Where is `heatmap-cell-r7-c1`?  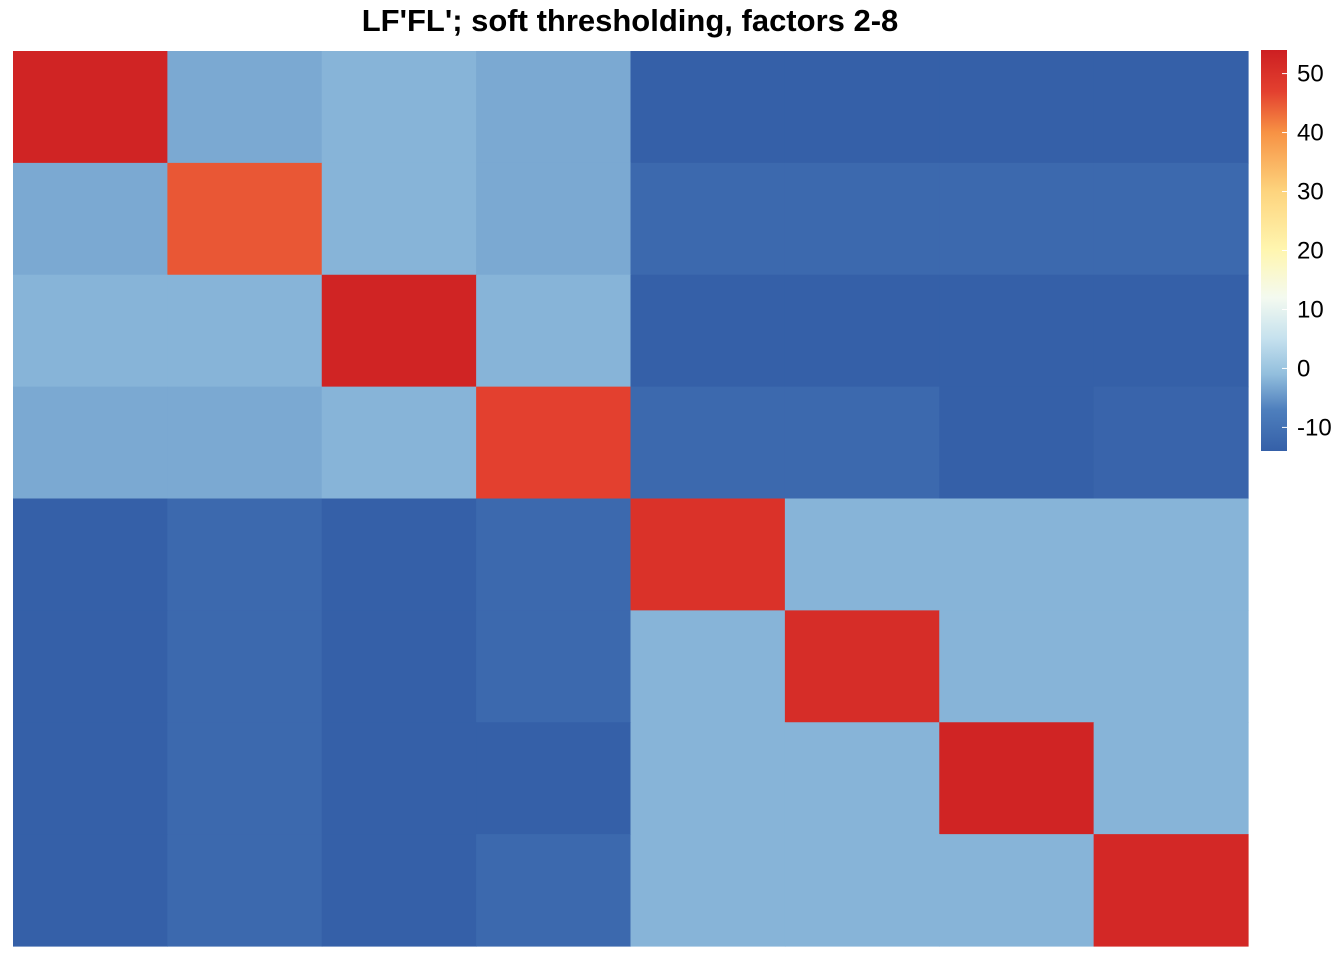 heatmap-cell-r7-c1 is located at coordinates (90, 778).